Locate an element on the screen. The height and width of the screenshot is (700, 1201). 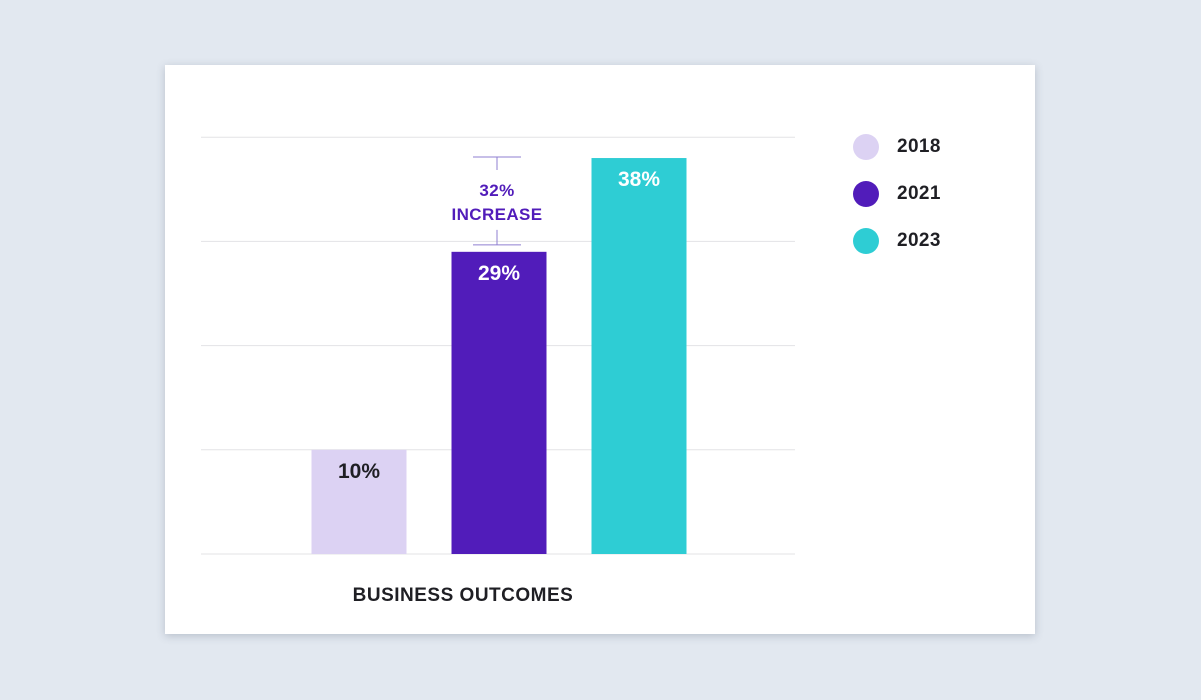
legend-label-2023: 2023 is located at coordinates (919, 240).